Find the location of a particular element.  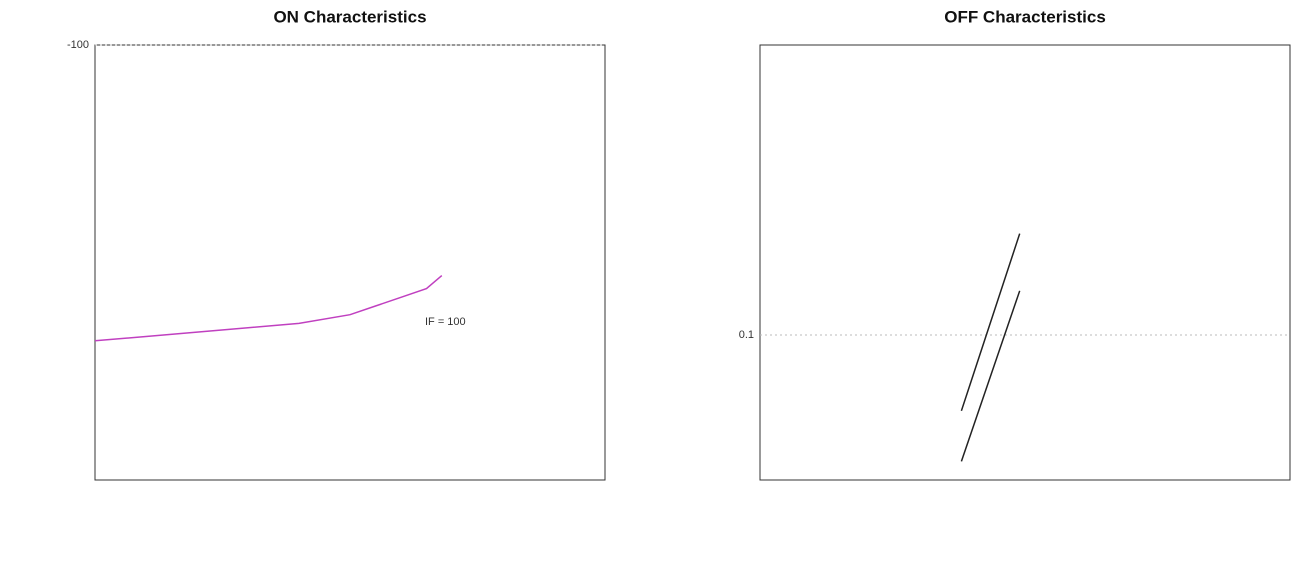

chart-title: OFF Characteristics is located at coordinates (1025, 16).